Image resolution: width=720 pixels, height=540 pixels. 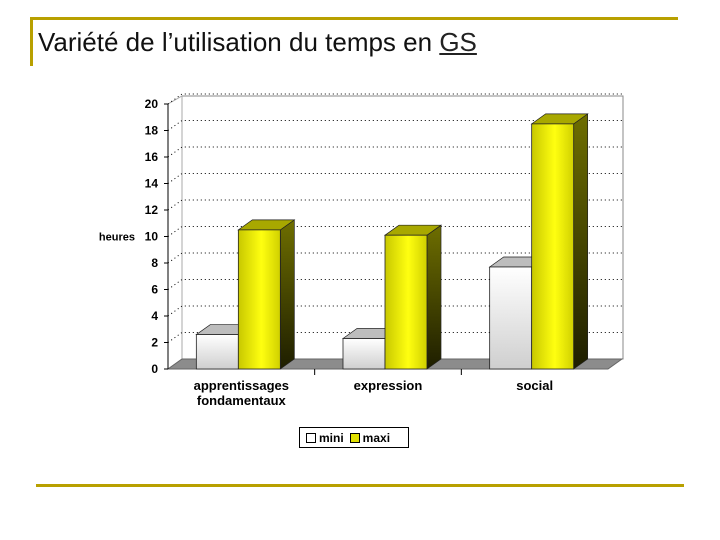 What do you see at coordinates (31, 41) in the screenshot?
I see `title-accent-rule-left` at bounding box center [31, 41].